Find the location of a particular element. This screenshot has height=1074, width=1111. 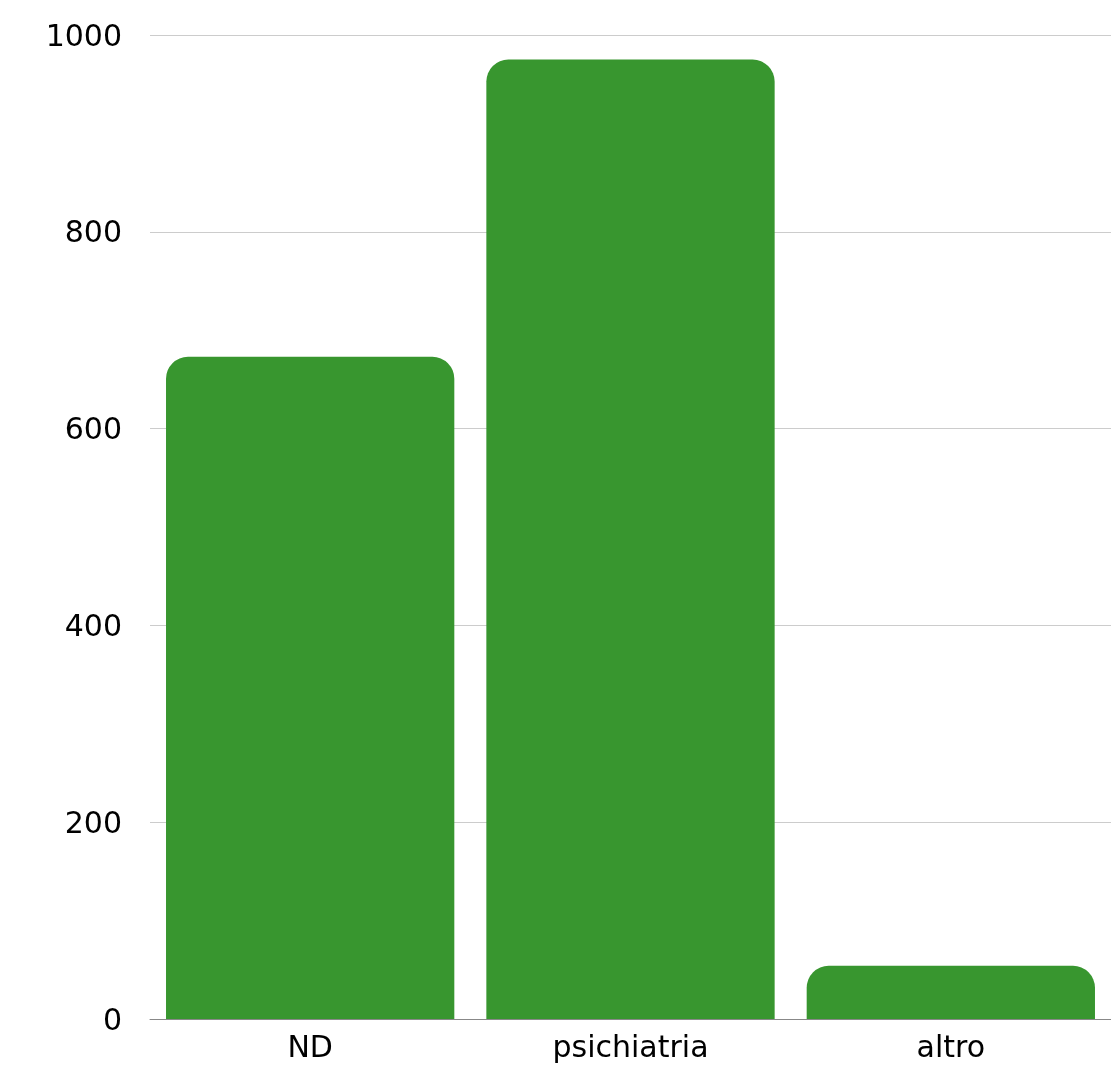

x-tick-label: psichiatria is located at coordinates (630, 1046).